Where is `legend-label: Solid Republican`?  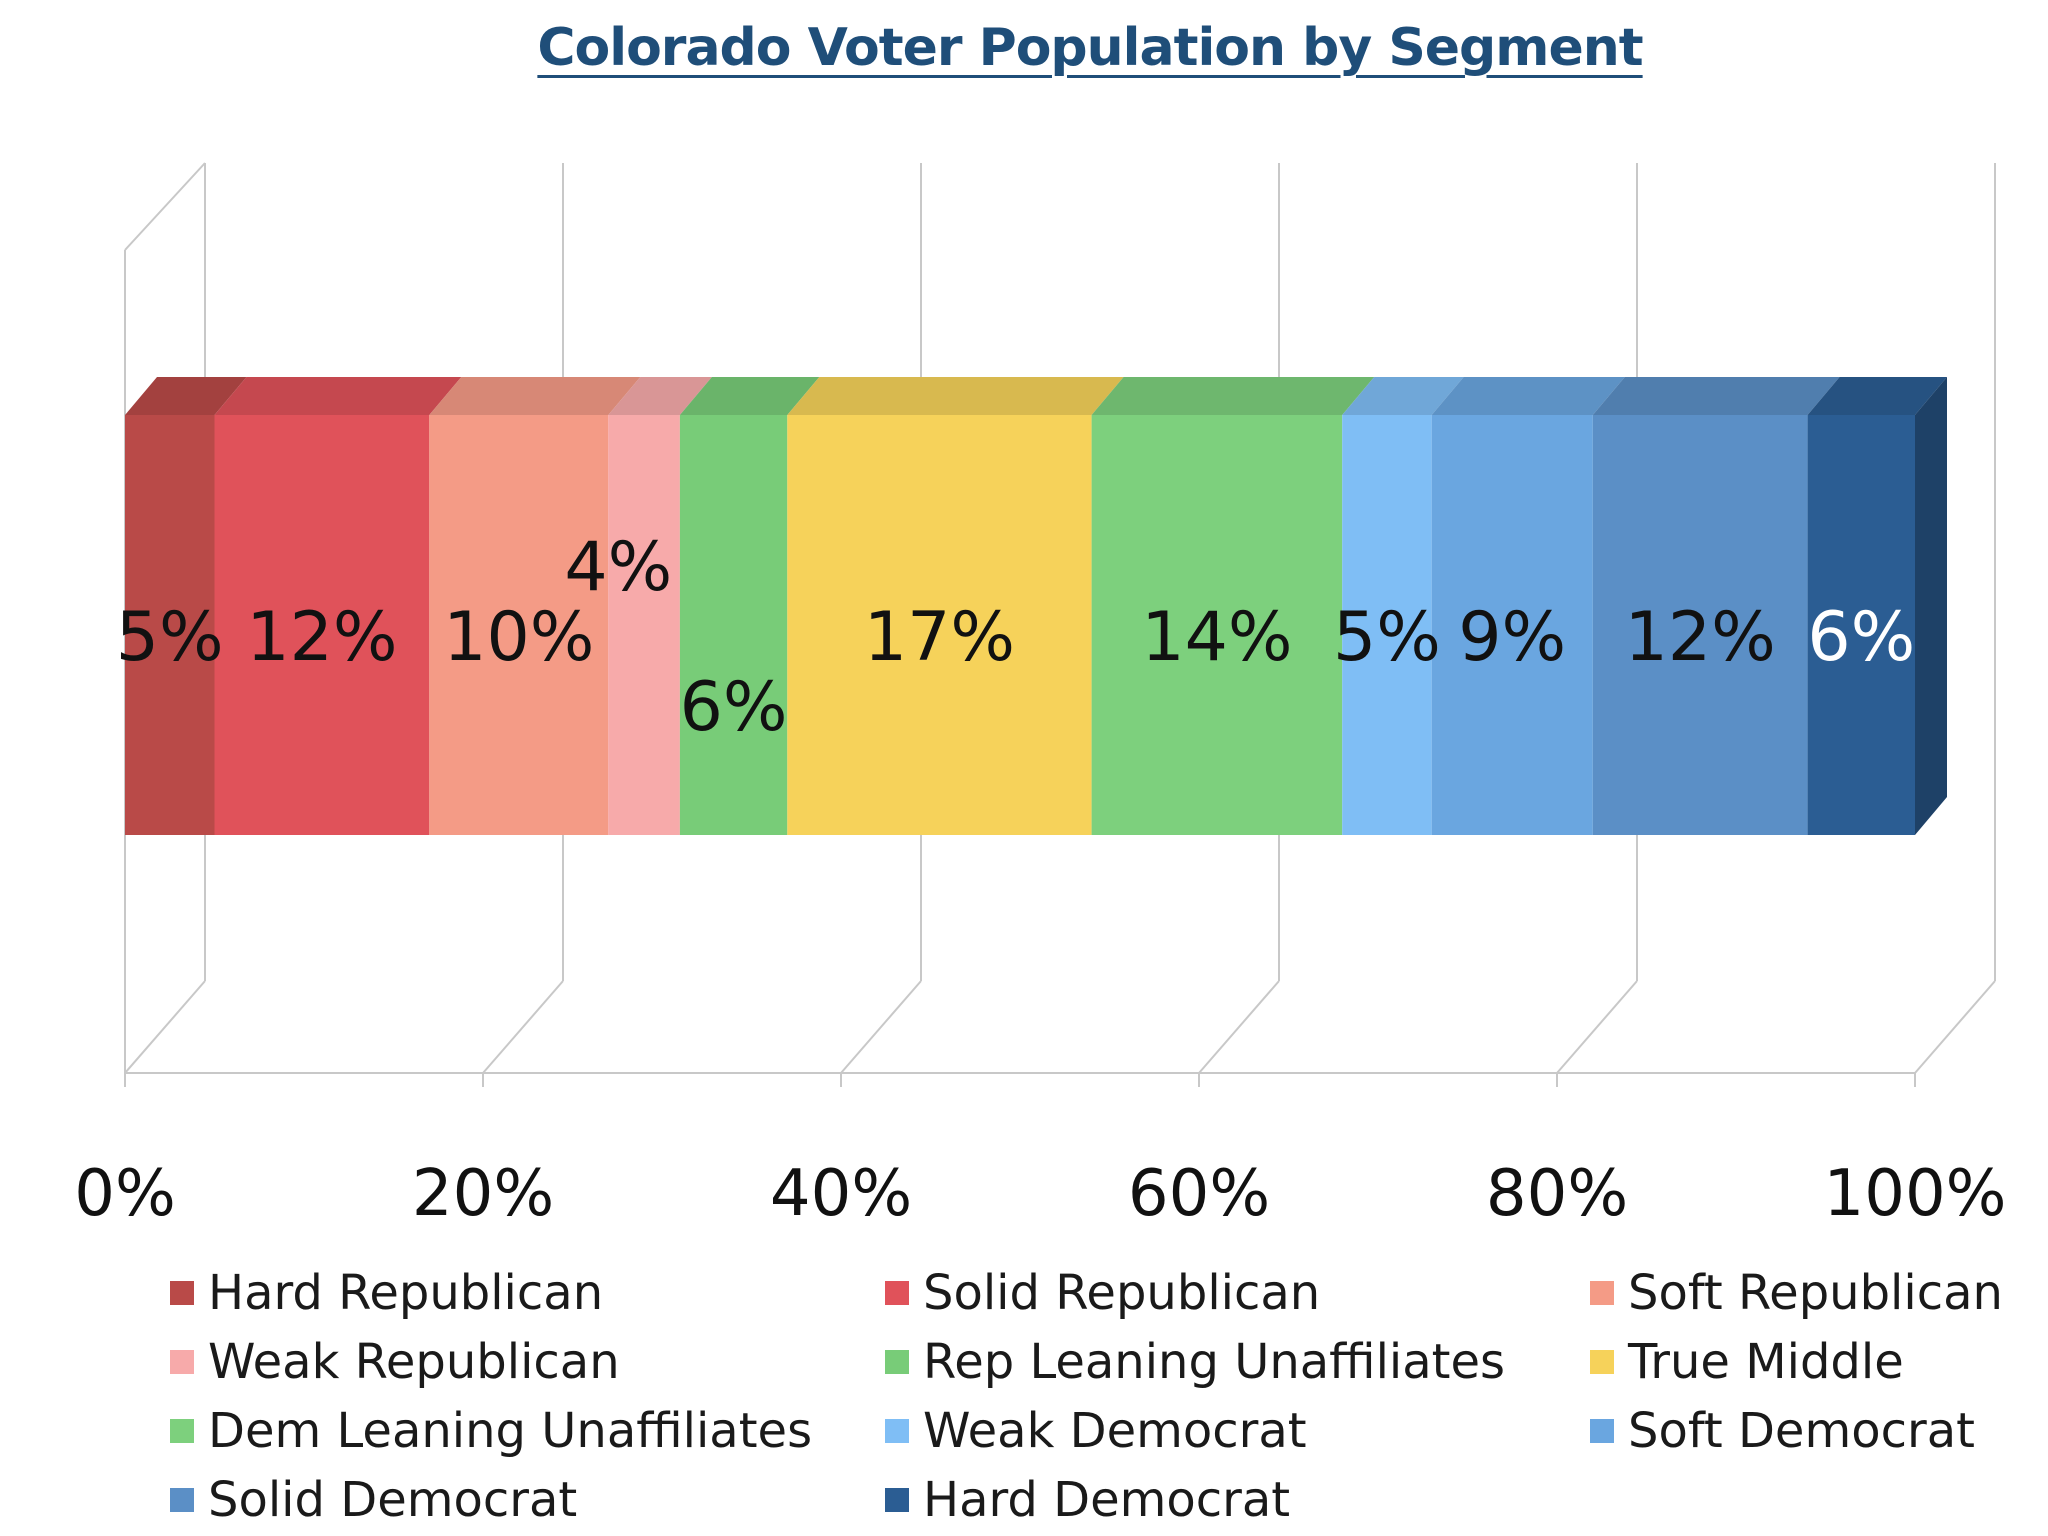
legend-label: Solid Republican is located at coordinates (1122, 1293).